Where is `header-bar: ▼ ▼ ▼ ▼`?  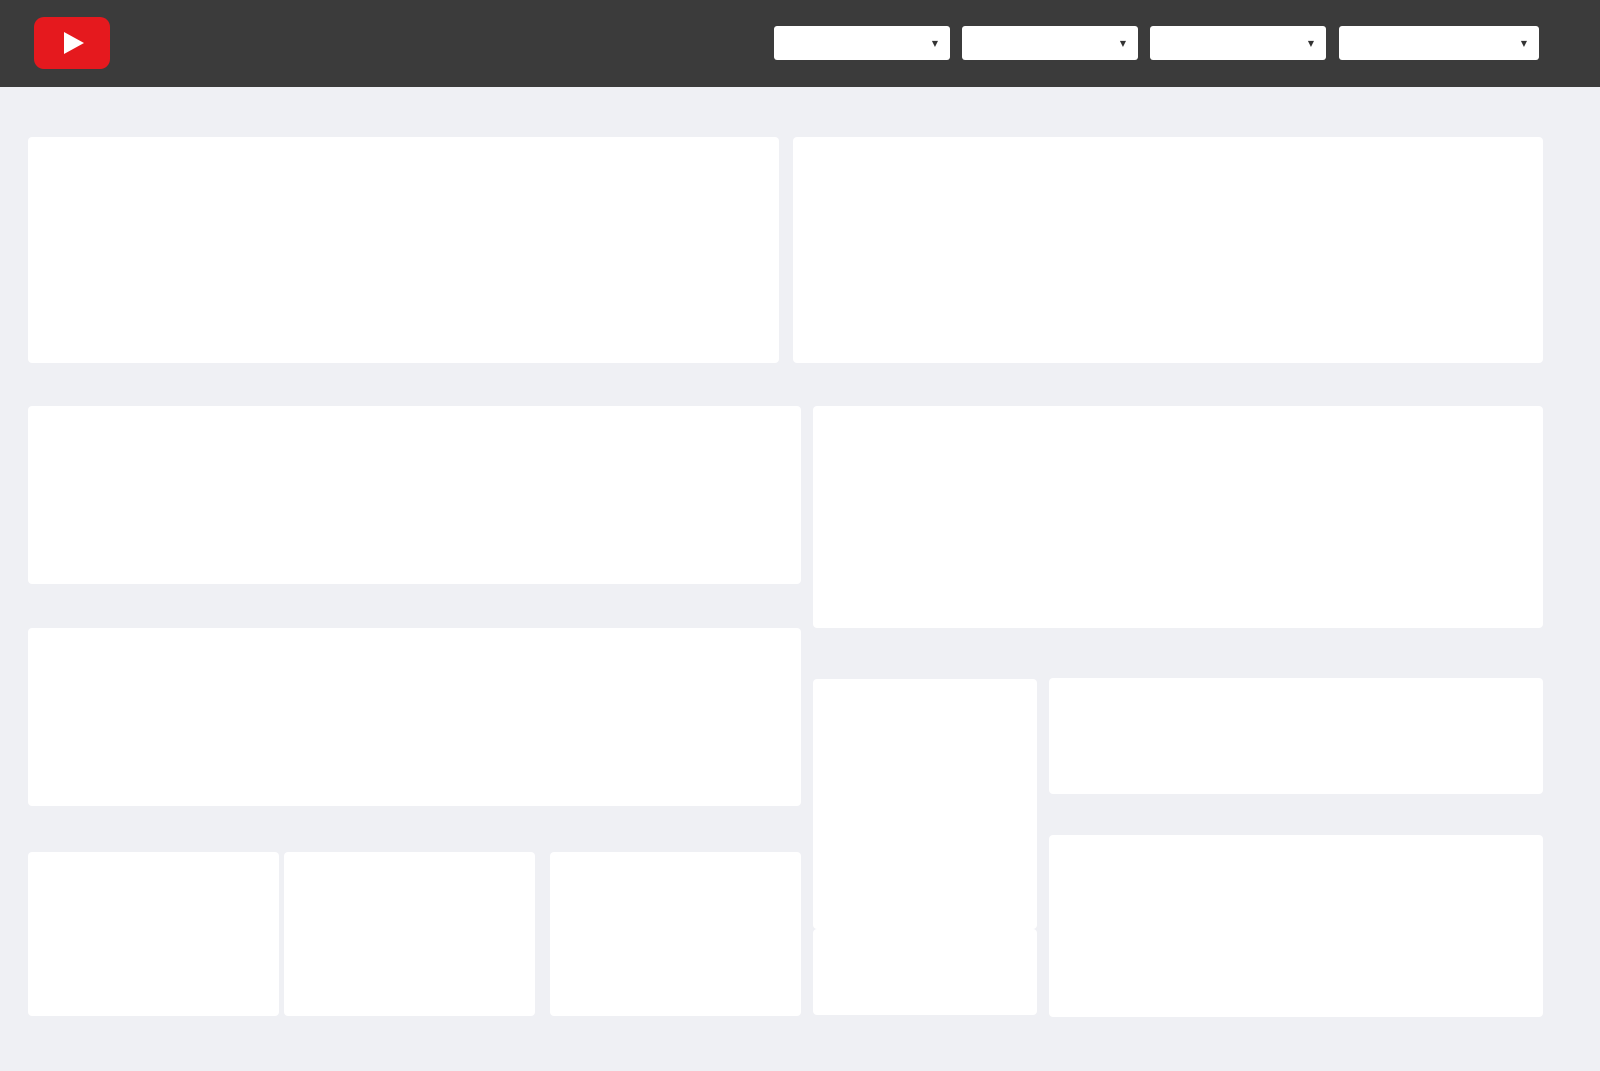
header-bar: ▼ ▼ ▼ ▼ is located at coordinates (800, 43).